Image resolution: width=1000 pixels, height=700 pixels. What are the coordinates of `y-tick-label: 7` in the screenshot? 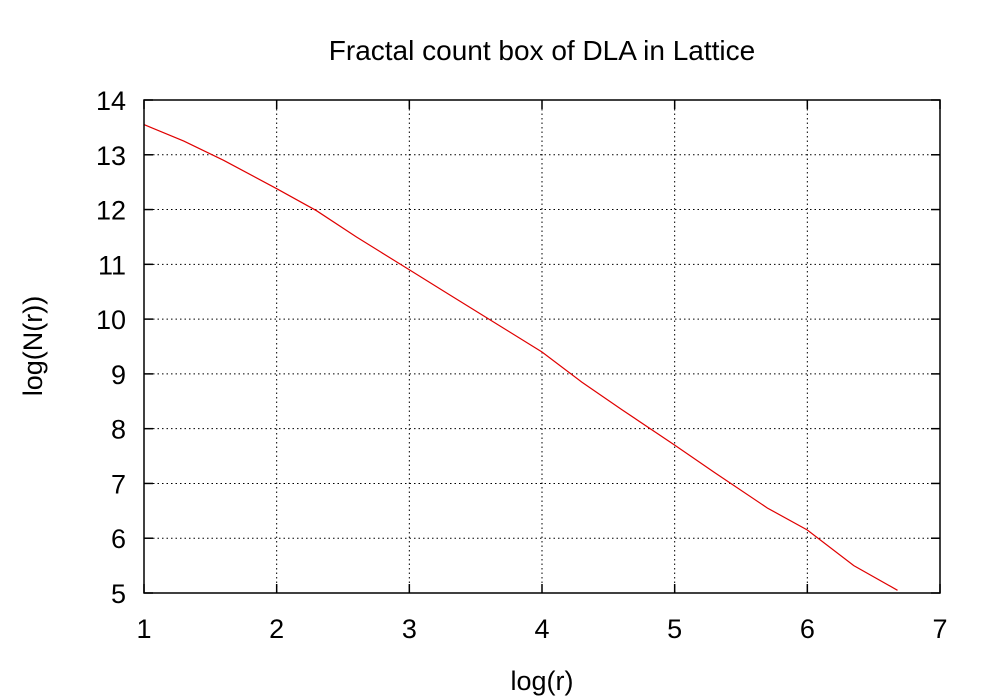 It's located at (118, 484).